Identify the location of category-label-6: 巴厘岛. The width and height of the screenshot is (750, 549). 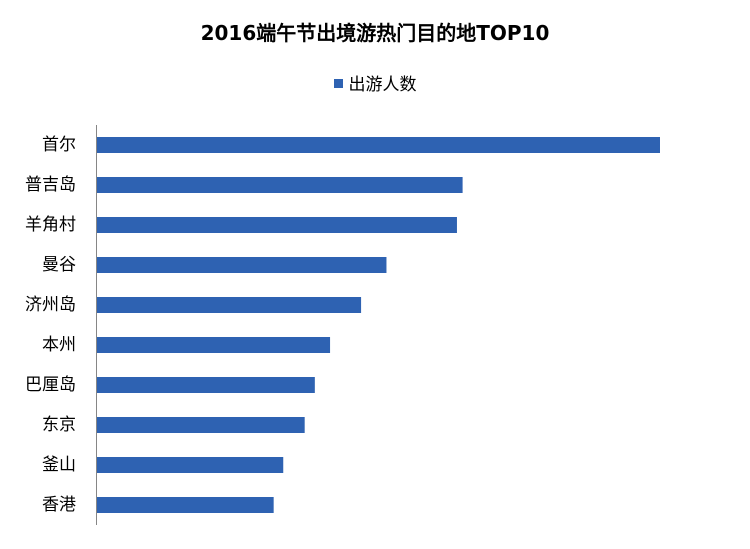
(50, 385).